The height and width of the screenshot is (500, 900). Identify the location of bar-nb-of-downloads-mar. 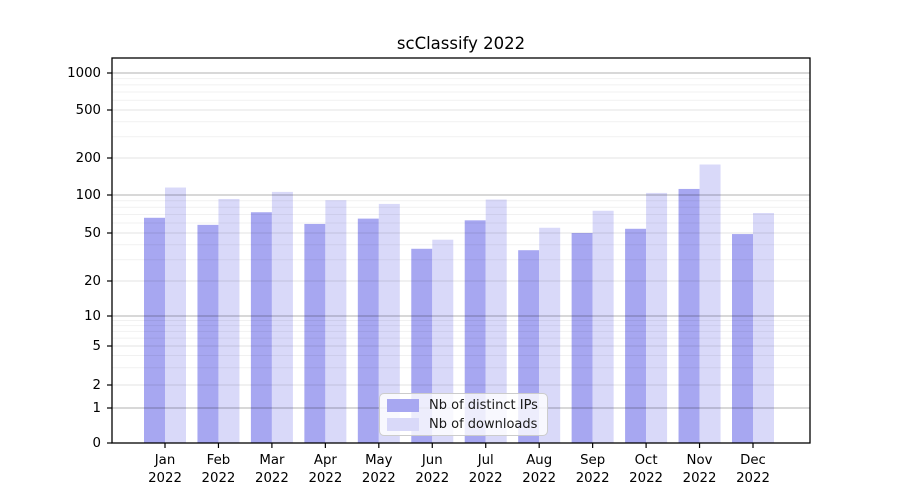
(282, 317).